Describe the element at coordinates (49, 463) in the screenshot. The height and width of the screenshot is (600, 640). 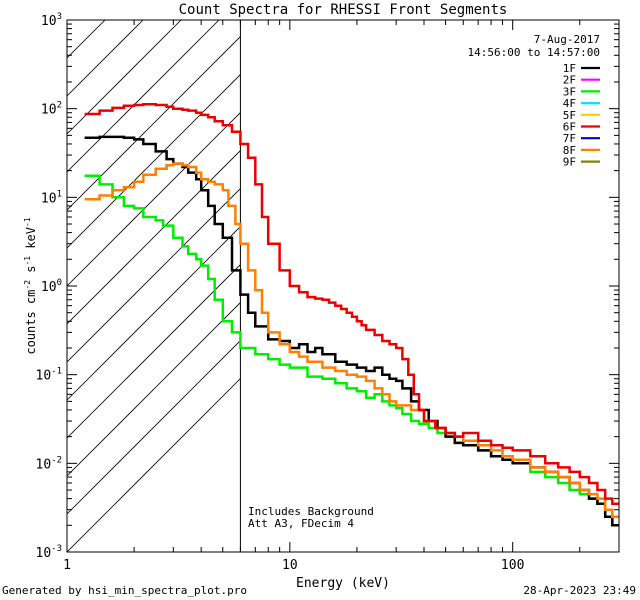
I see `y-tick-label: 10⁻²` at that location.